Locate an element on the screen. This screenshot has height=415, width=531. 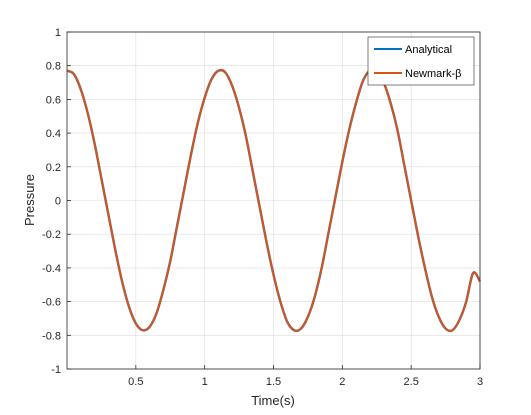
y-tick-label: 1 is located at coordinates (58, 33).